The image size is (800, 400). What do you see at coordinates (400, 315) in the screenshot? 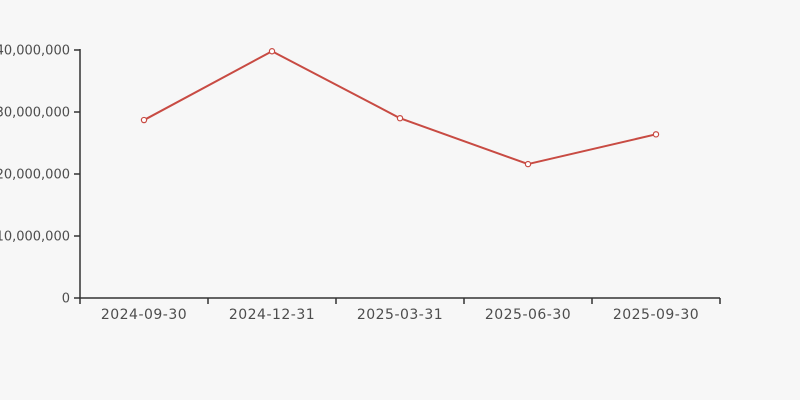
I see `x-tick-label: 2025-03-31` at bounding box center [400, 315].